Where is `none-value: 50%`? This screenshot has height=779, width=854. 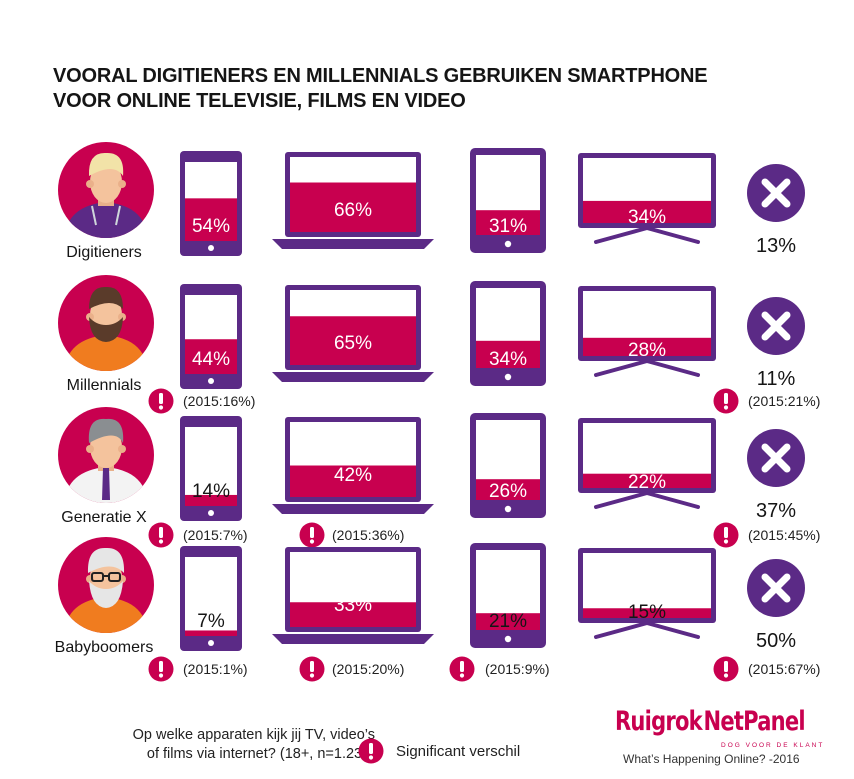
none-value: 50% is located at coordinates (776, 641).